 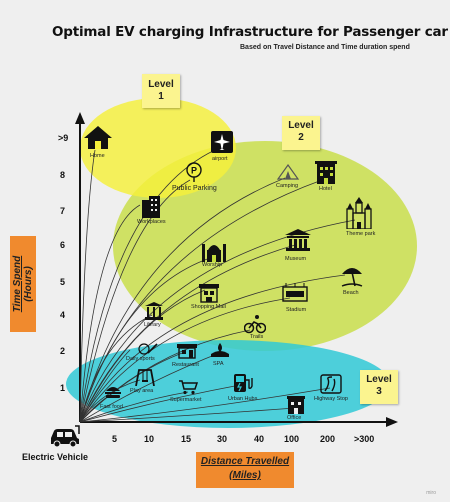 I want to click on level-1-zone, so click(x=158, y=148).